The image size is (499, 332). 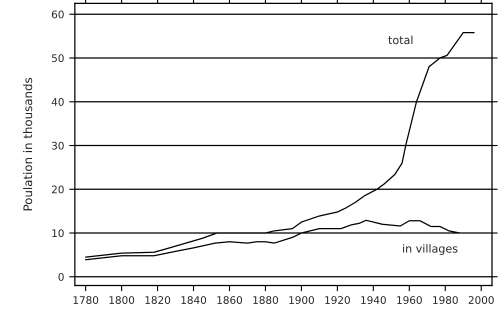 What do you see at coordinates (265, 300) in the screenshot?
I see `x-tick-label: 1880` at bounding box center [265, 300].